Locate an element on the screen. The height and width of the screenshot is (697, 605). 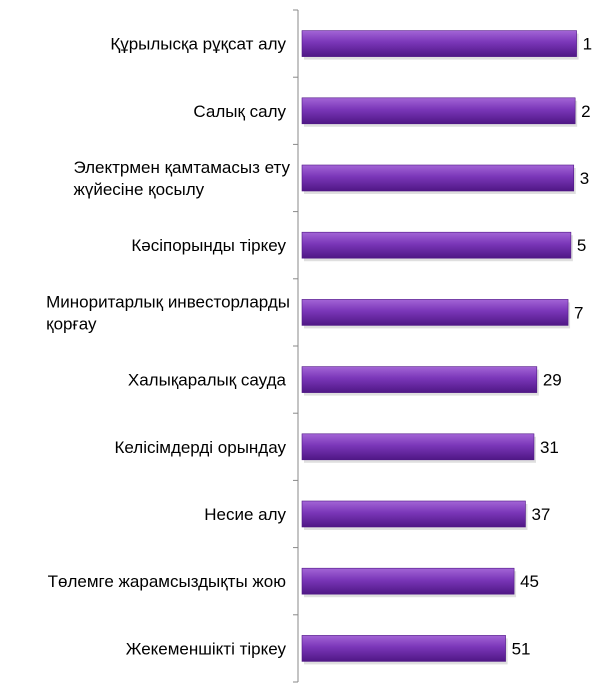
data-label: 3 is located at coordinates (584, 178).